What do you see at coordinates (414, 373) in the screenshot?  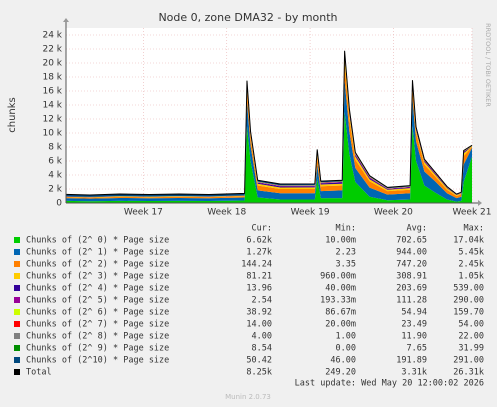 I see `legend-stat: 3.31k` at bounding box center [414, 373].